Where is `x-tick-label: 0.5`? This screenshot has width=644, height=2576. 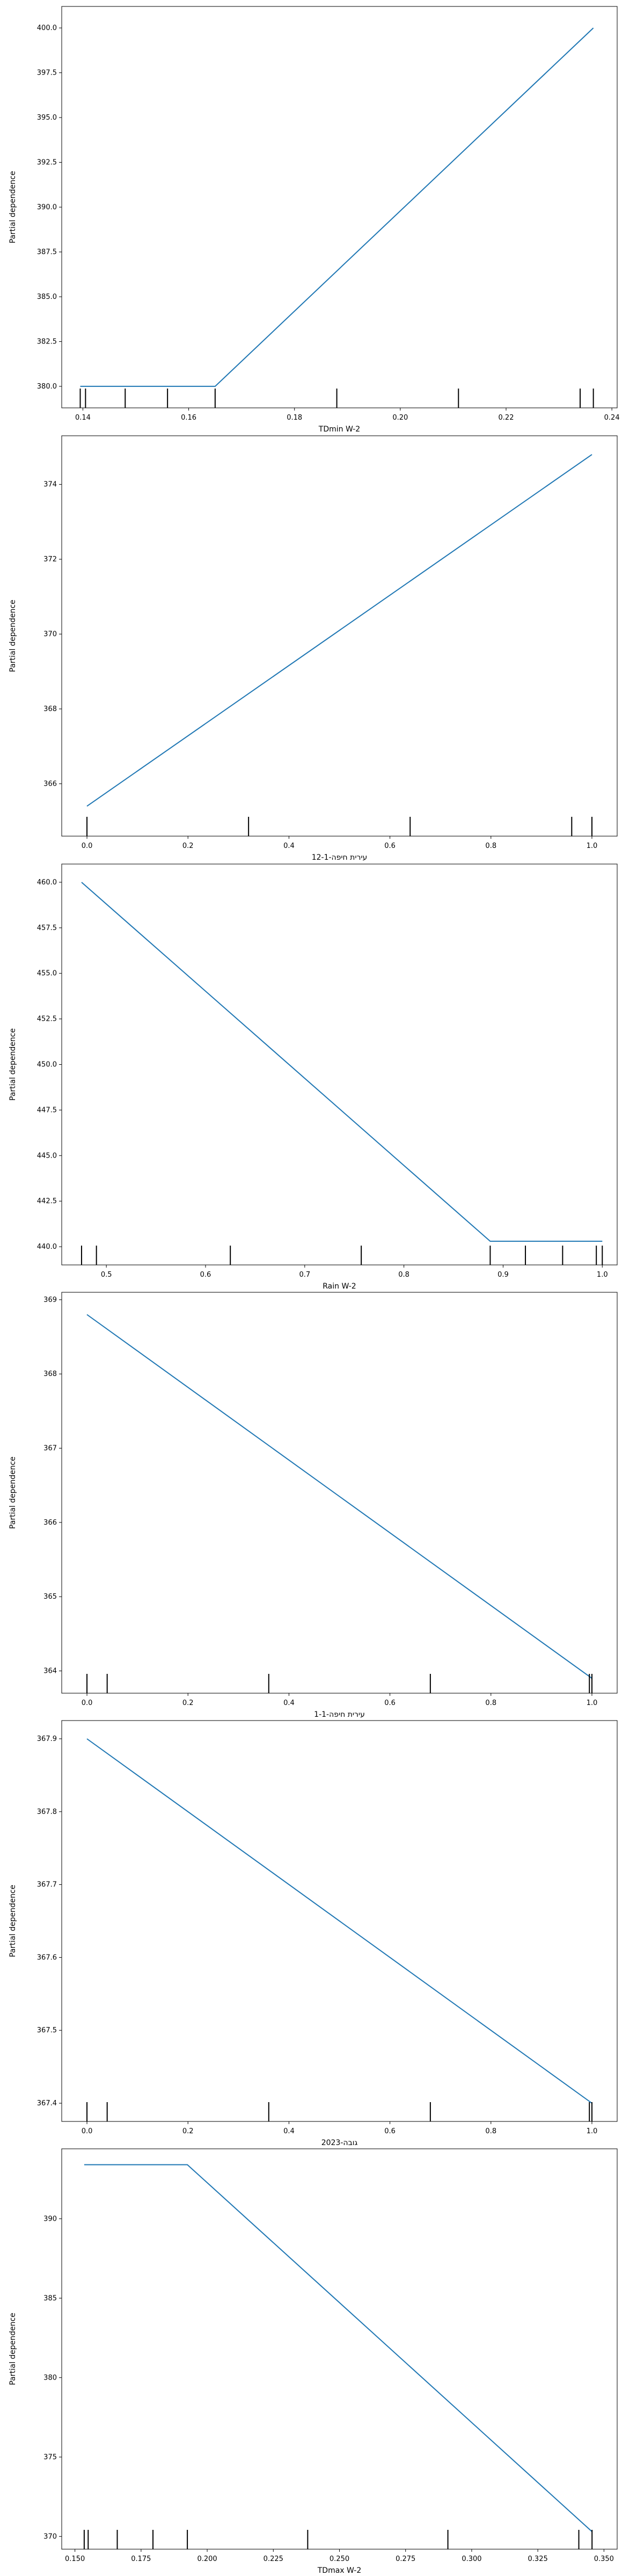
x-tick-label: 0.5 is located at coordinates (106, 1275).